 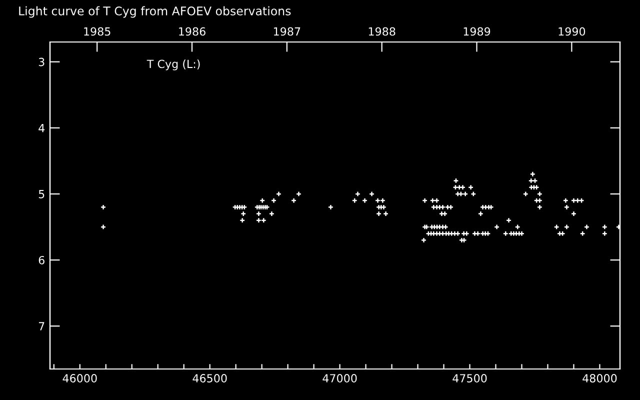 I want to click on x2-tick-label: 1986, so click(x=192, y=31).